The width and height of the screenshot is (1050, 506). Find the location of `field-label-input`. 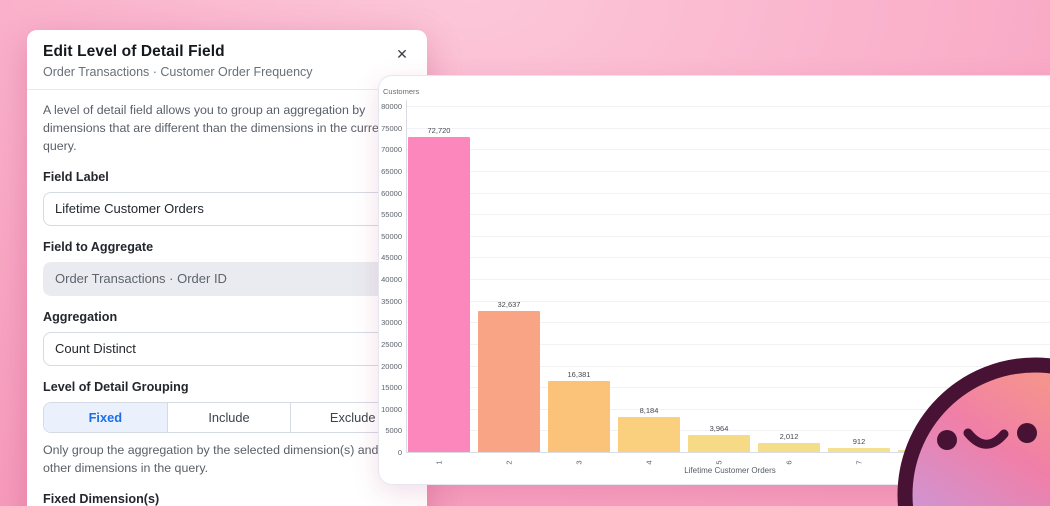

field-label-input is located at coordinates (229, 208).